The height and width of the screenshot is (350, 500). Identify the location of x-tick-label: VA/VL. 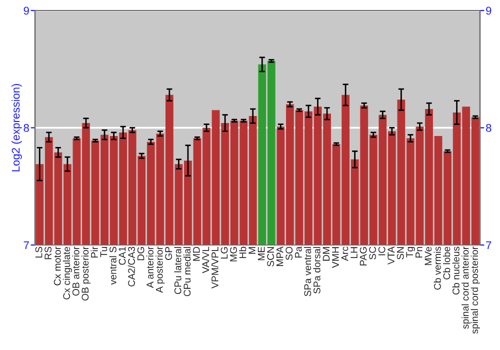
(206, 260).